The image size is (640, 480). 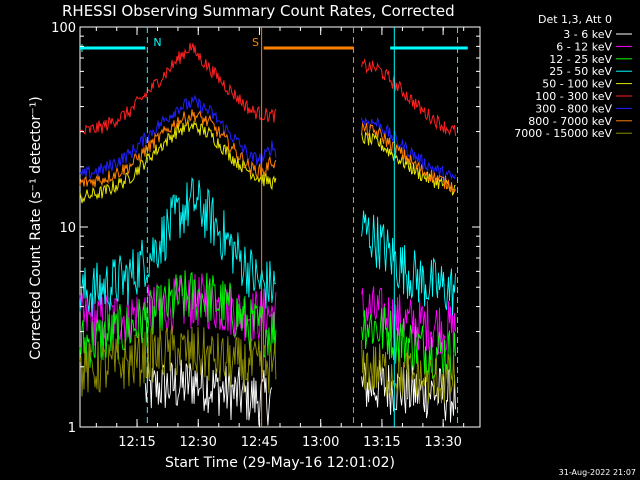 I want to click on series-3-6-kev, so click(x=300, y=392).